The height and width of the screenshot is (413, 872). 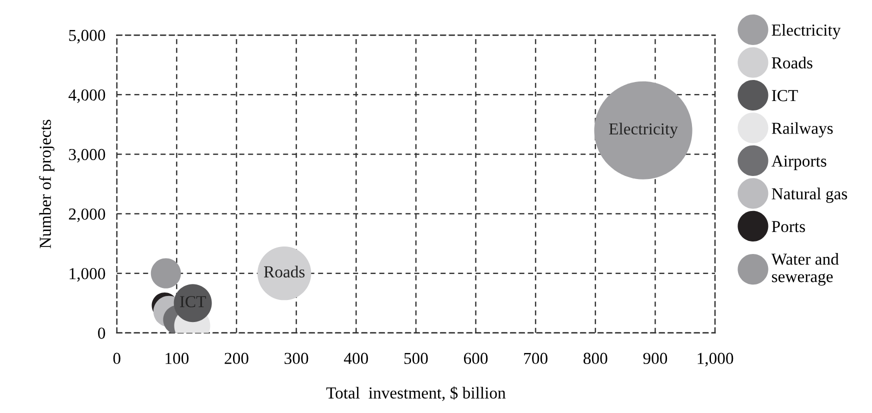 I want to click on y-tick-label: 5,000, so click(x=87, y=37).